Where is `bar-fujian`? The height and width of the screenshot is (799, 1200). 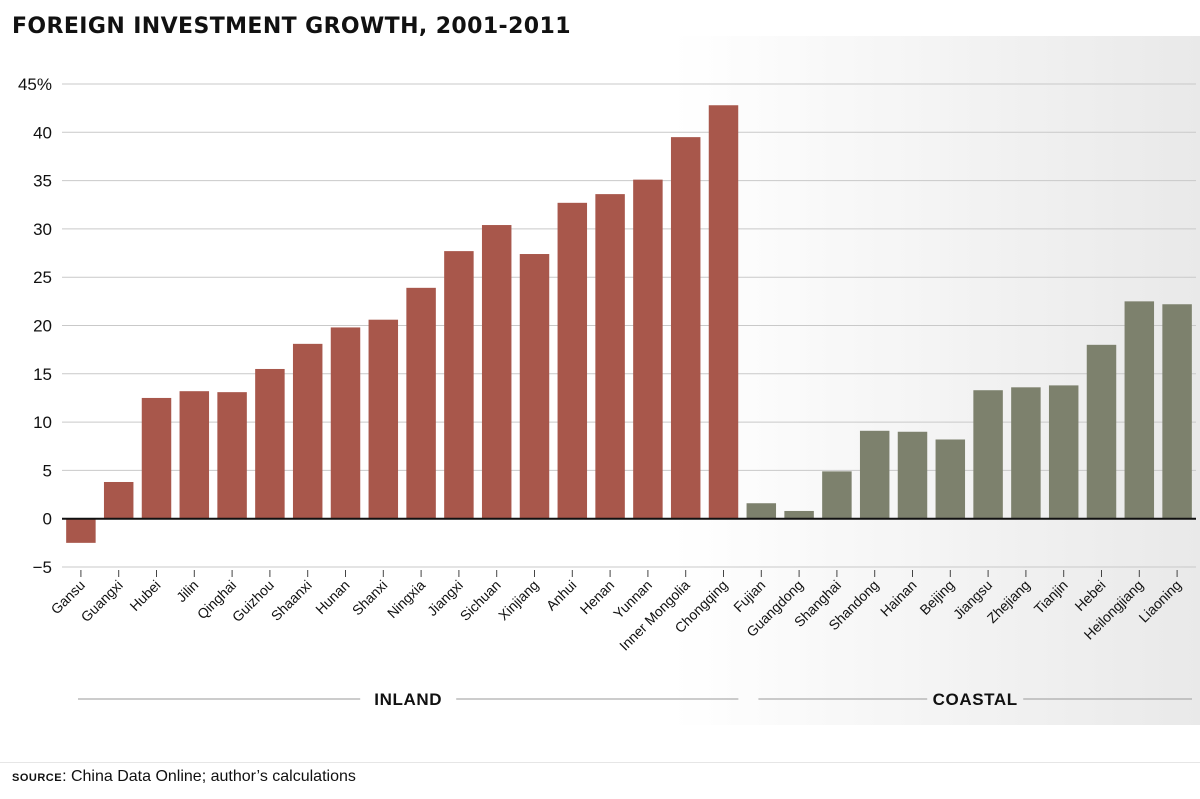
bar-fujian is located at coordinates (761, 511).